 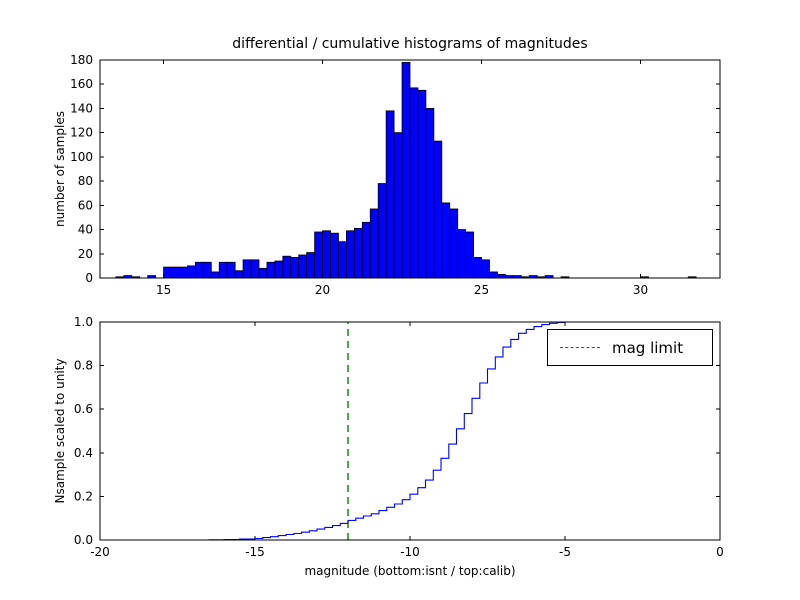 I want to click on y-tick-label: 180, so click(x=81, y=60).